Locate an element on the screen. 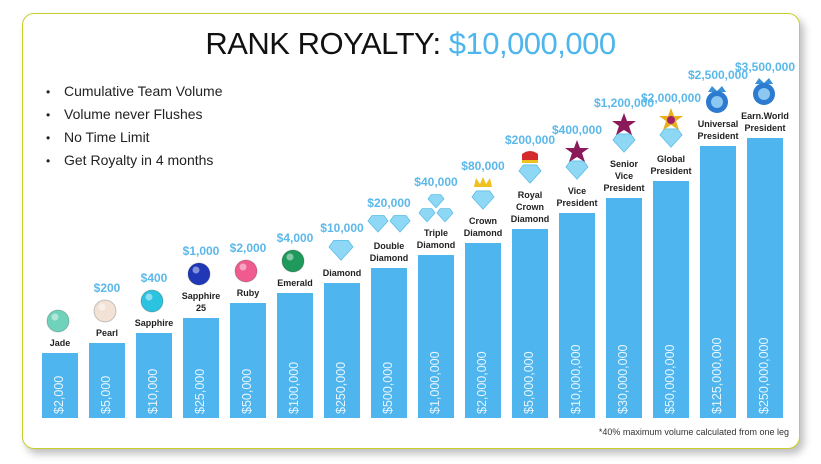  royal-crown-diamond-icon is located at coordinates (530, 170).